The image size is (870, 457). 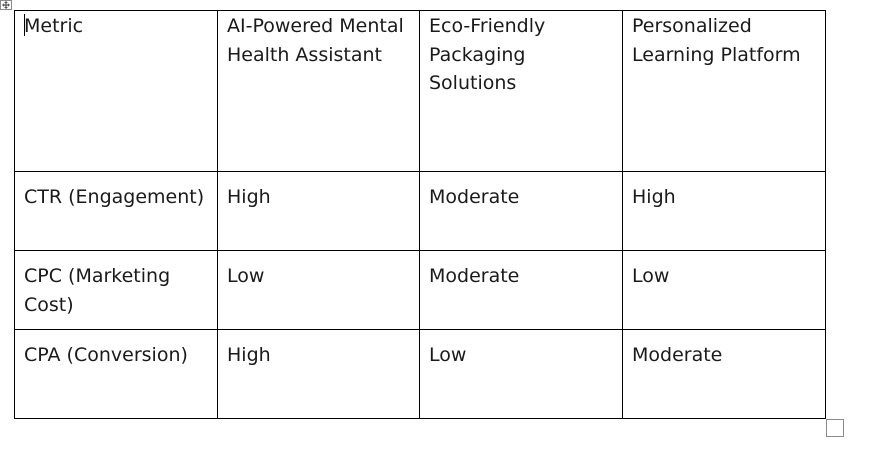 What do you see at coordinates (116, 91) in the screenshot?
I see `header-cell-metric: Metric` at bounding box center [116, 91].